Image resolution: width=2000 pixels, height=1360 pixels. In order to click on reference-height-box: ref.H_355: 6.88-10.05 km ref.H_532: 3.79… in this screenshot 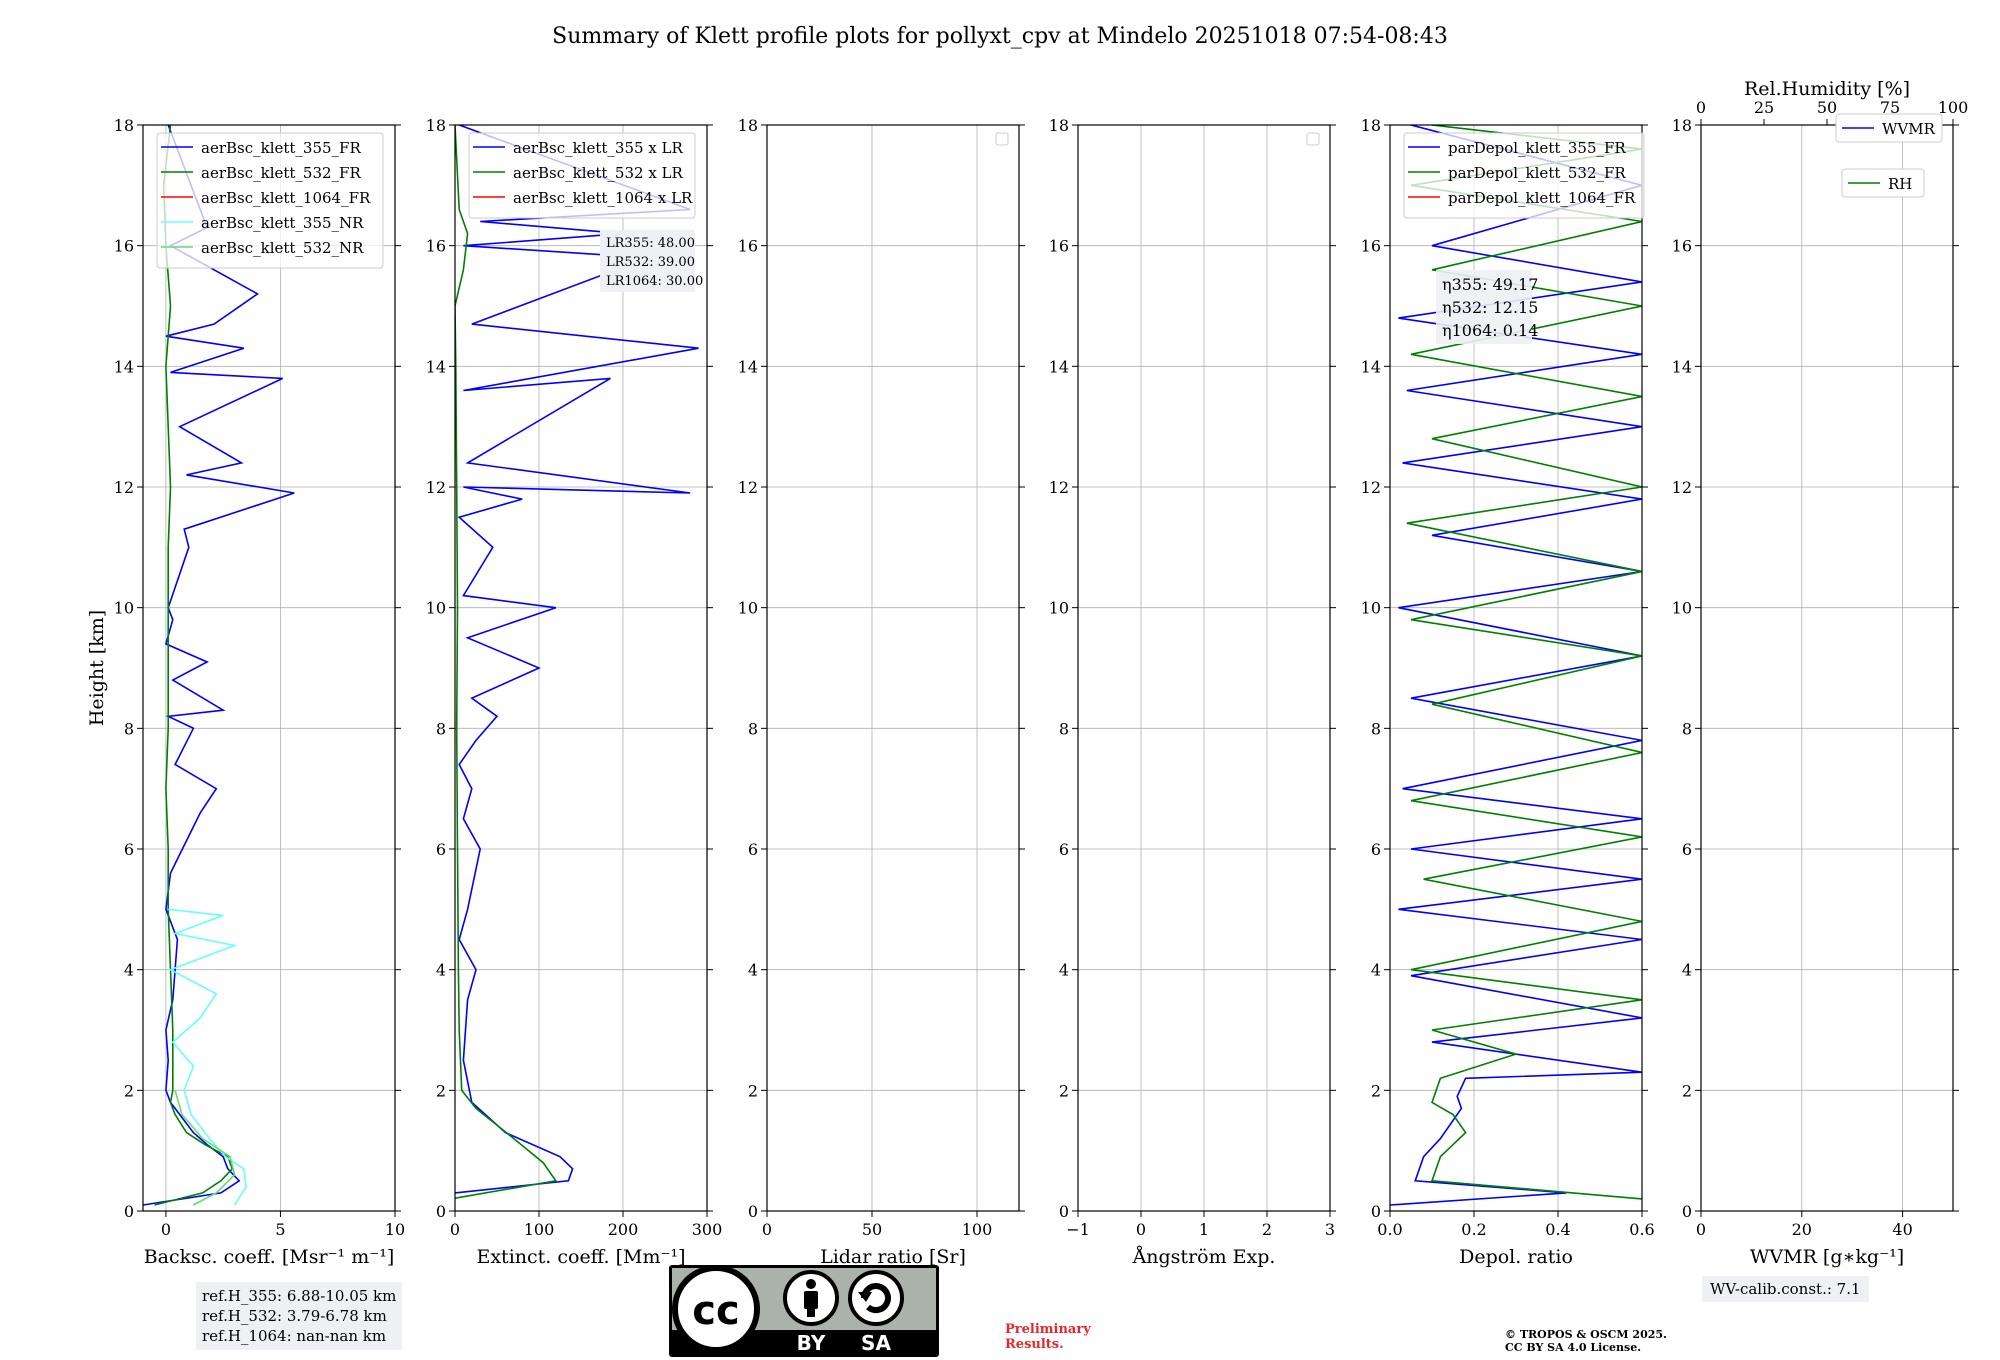, I will do `click(299, 1316)`.